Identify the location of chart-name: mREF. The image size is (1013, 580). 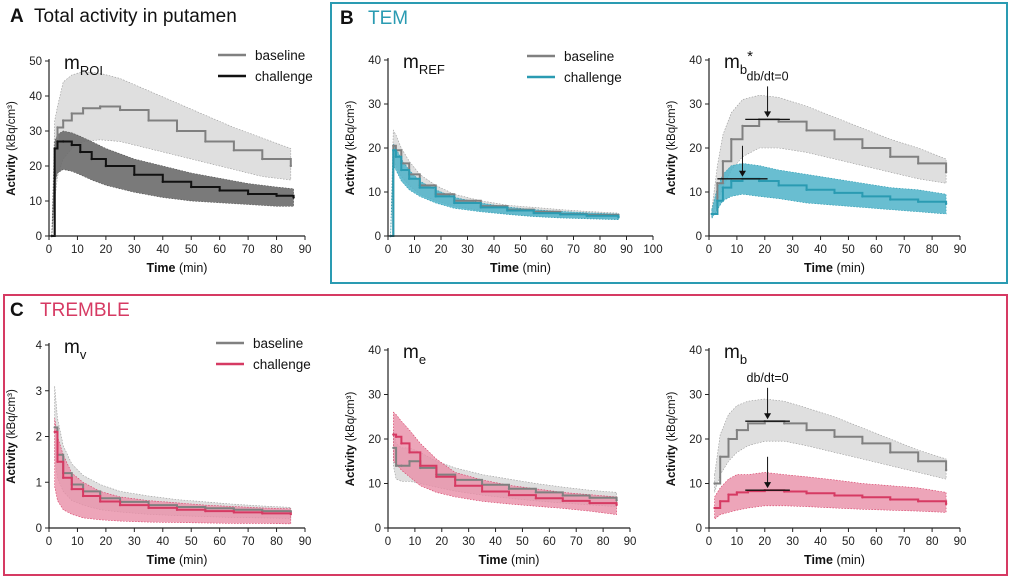
(424, 64).